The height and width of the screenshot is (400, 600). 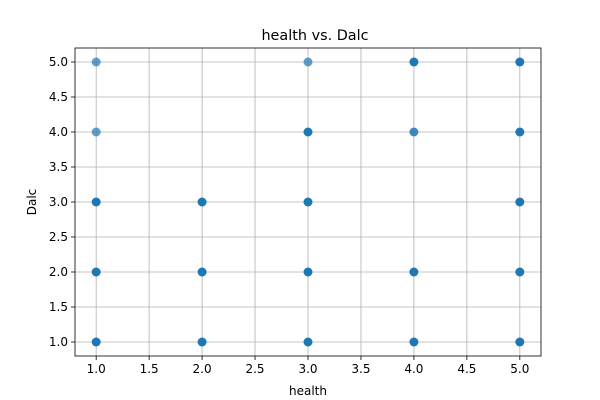 I want to click on y-tick-label: 2.5, so click(x=58, y=237).